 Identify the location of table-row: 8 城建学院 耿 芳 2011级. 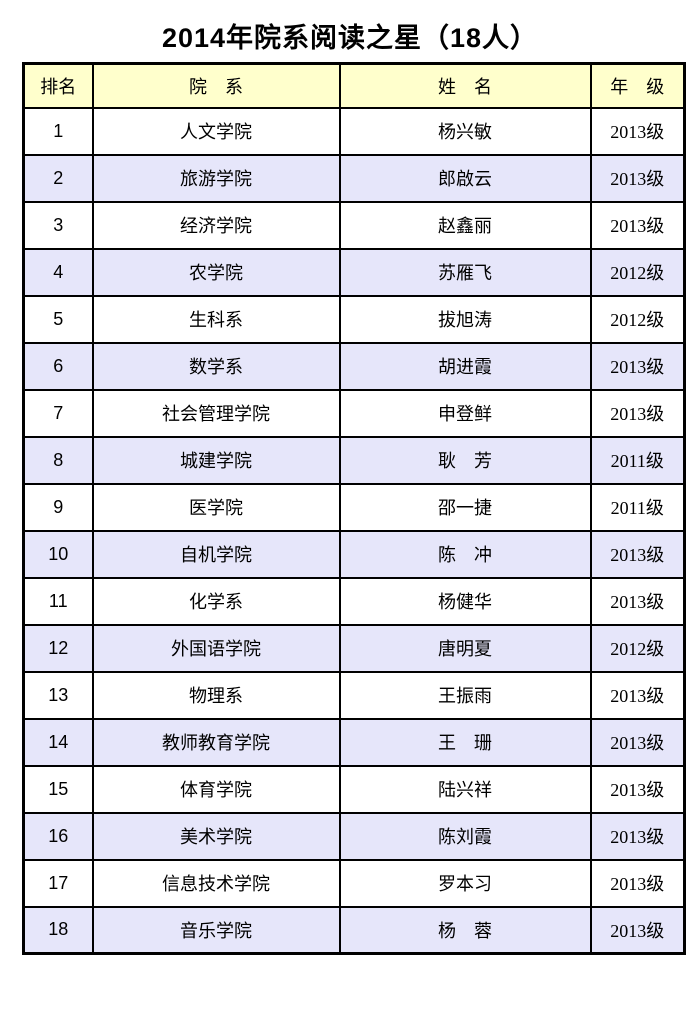
(354, 460).